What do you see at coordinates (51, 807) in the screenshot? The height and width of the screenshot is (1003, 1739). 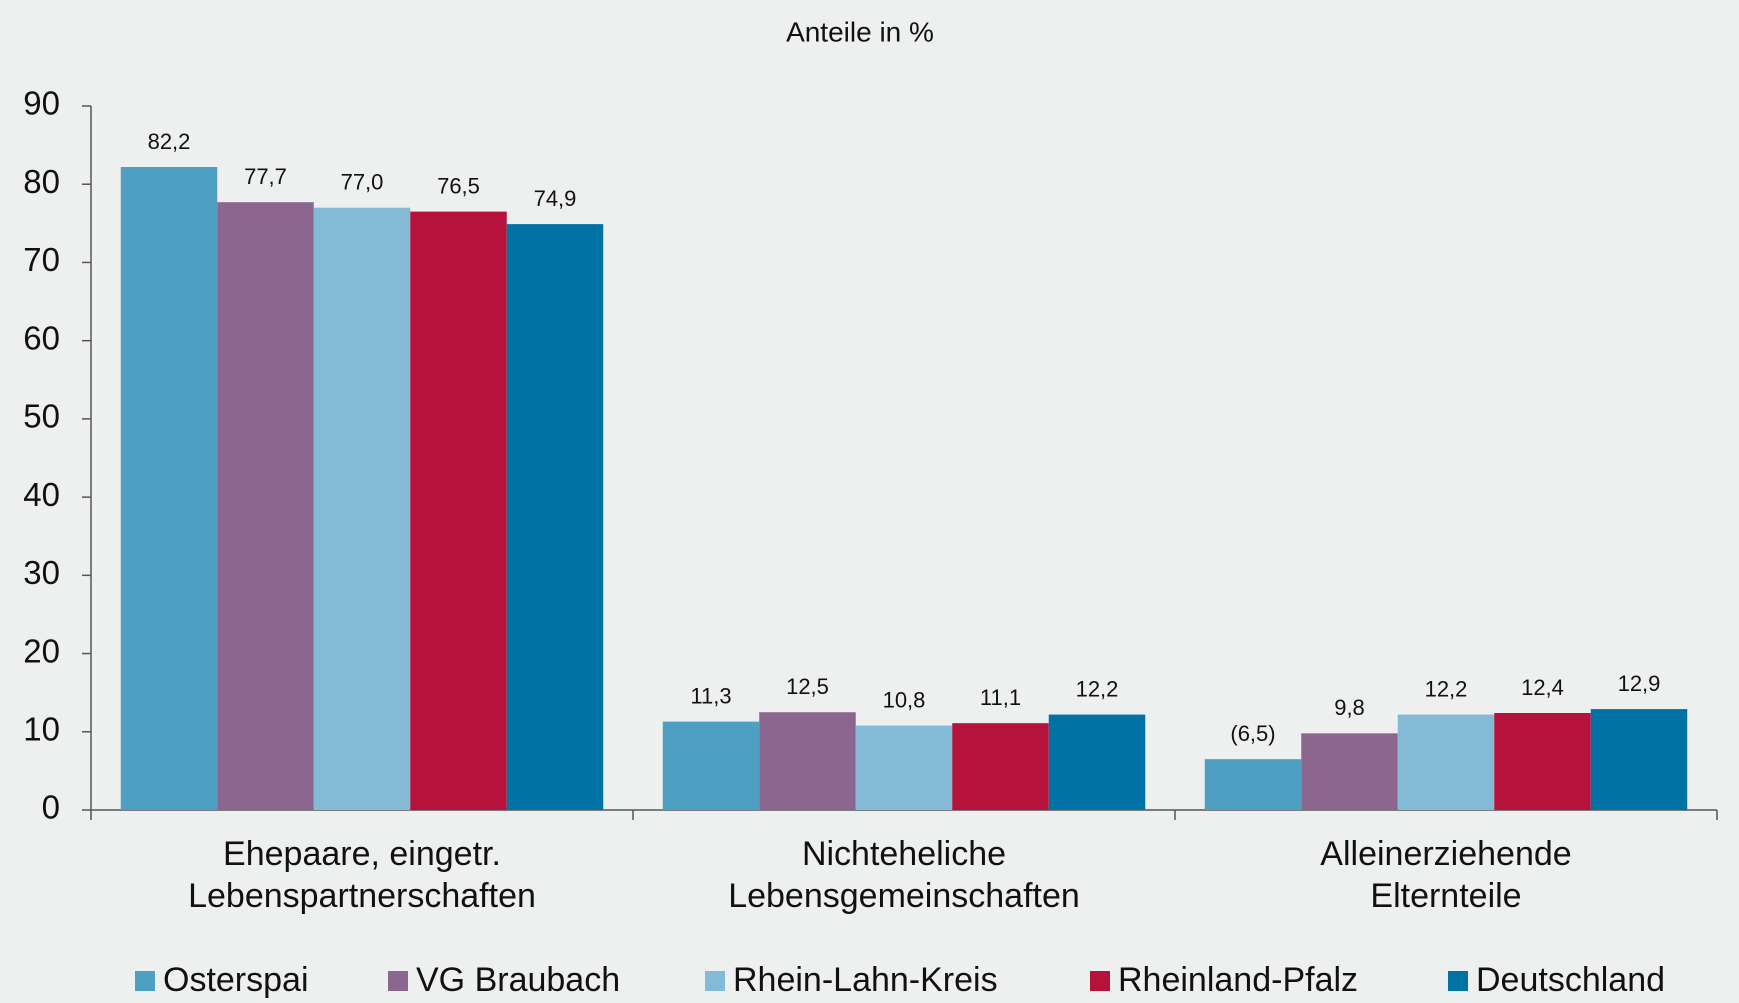 I see `y-tick-label: 0` at bounding box center [51, 807].